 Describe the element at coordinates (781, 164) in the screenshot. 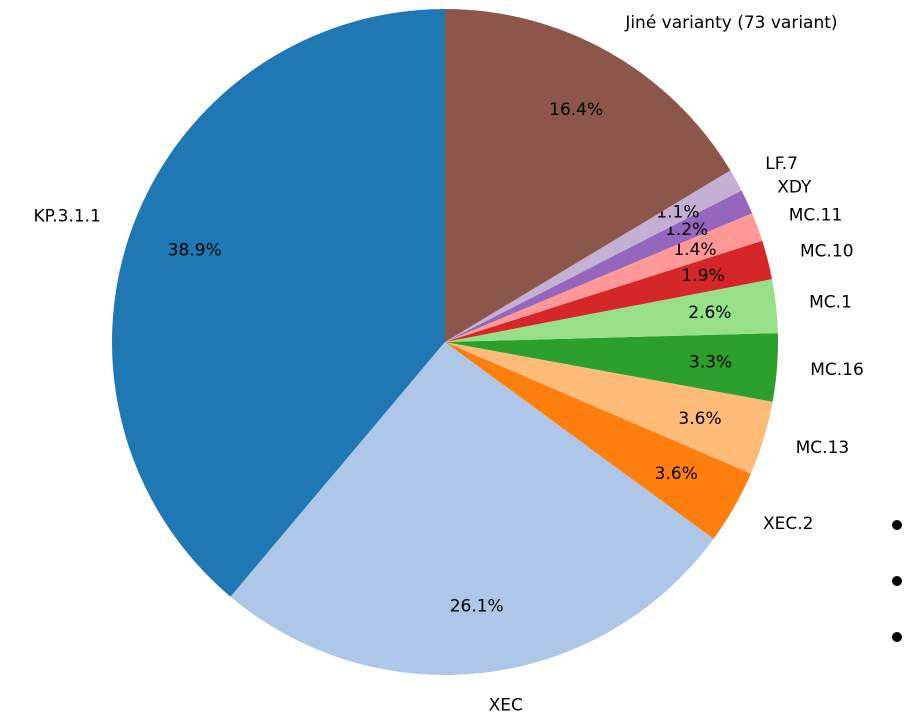

I see `slice-label: LF.7` at that location.